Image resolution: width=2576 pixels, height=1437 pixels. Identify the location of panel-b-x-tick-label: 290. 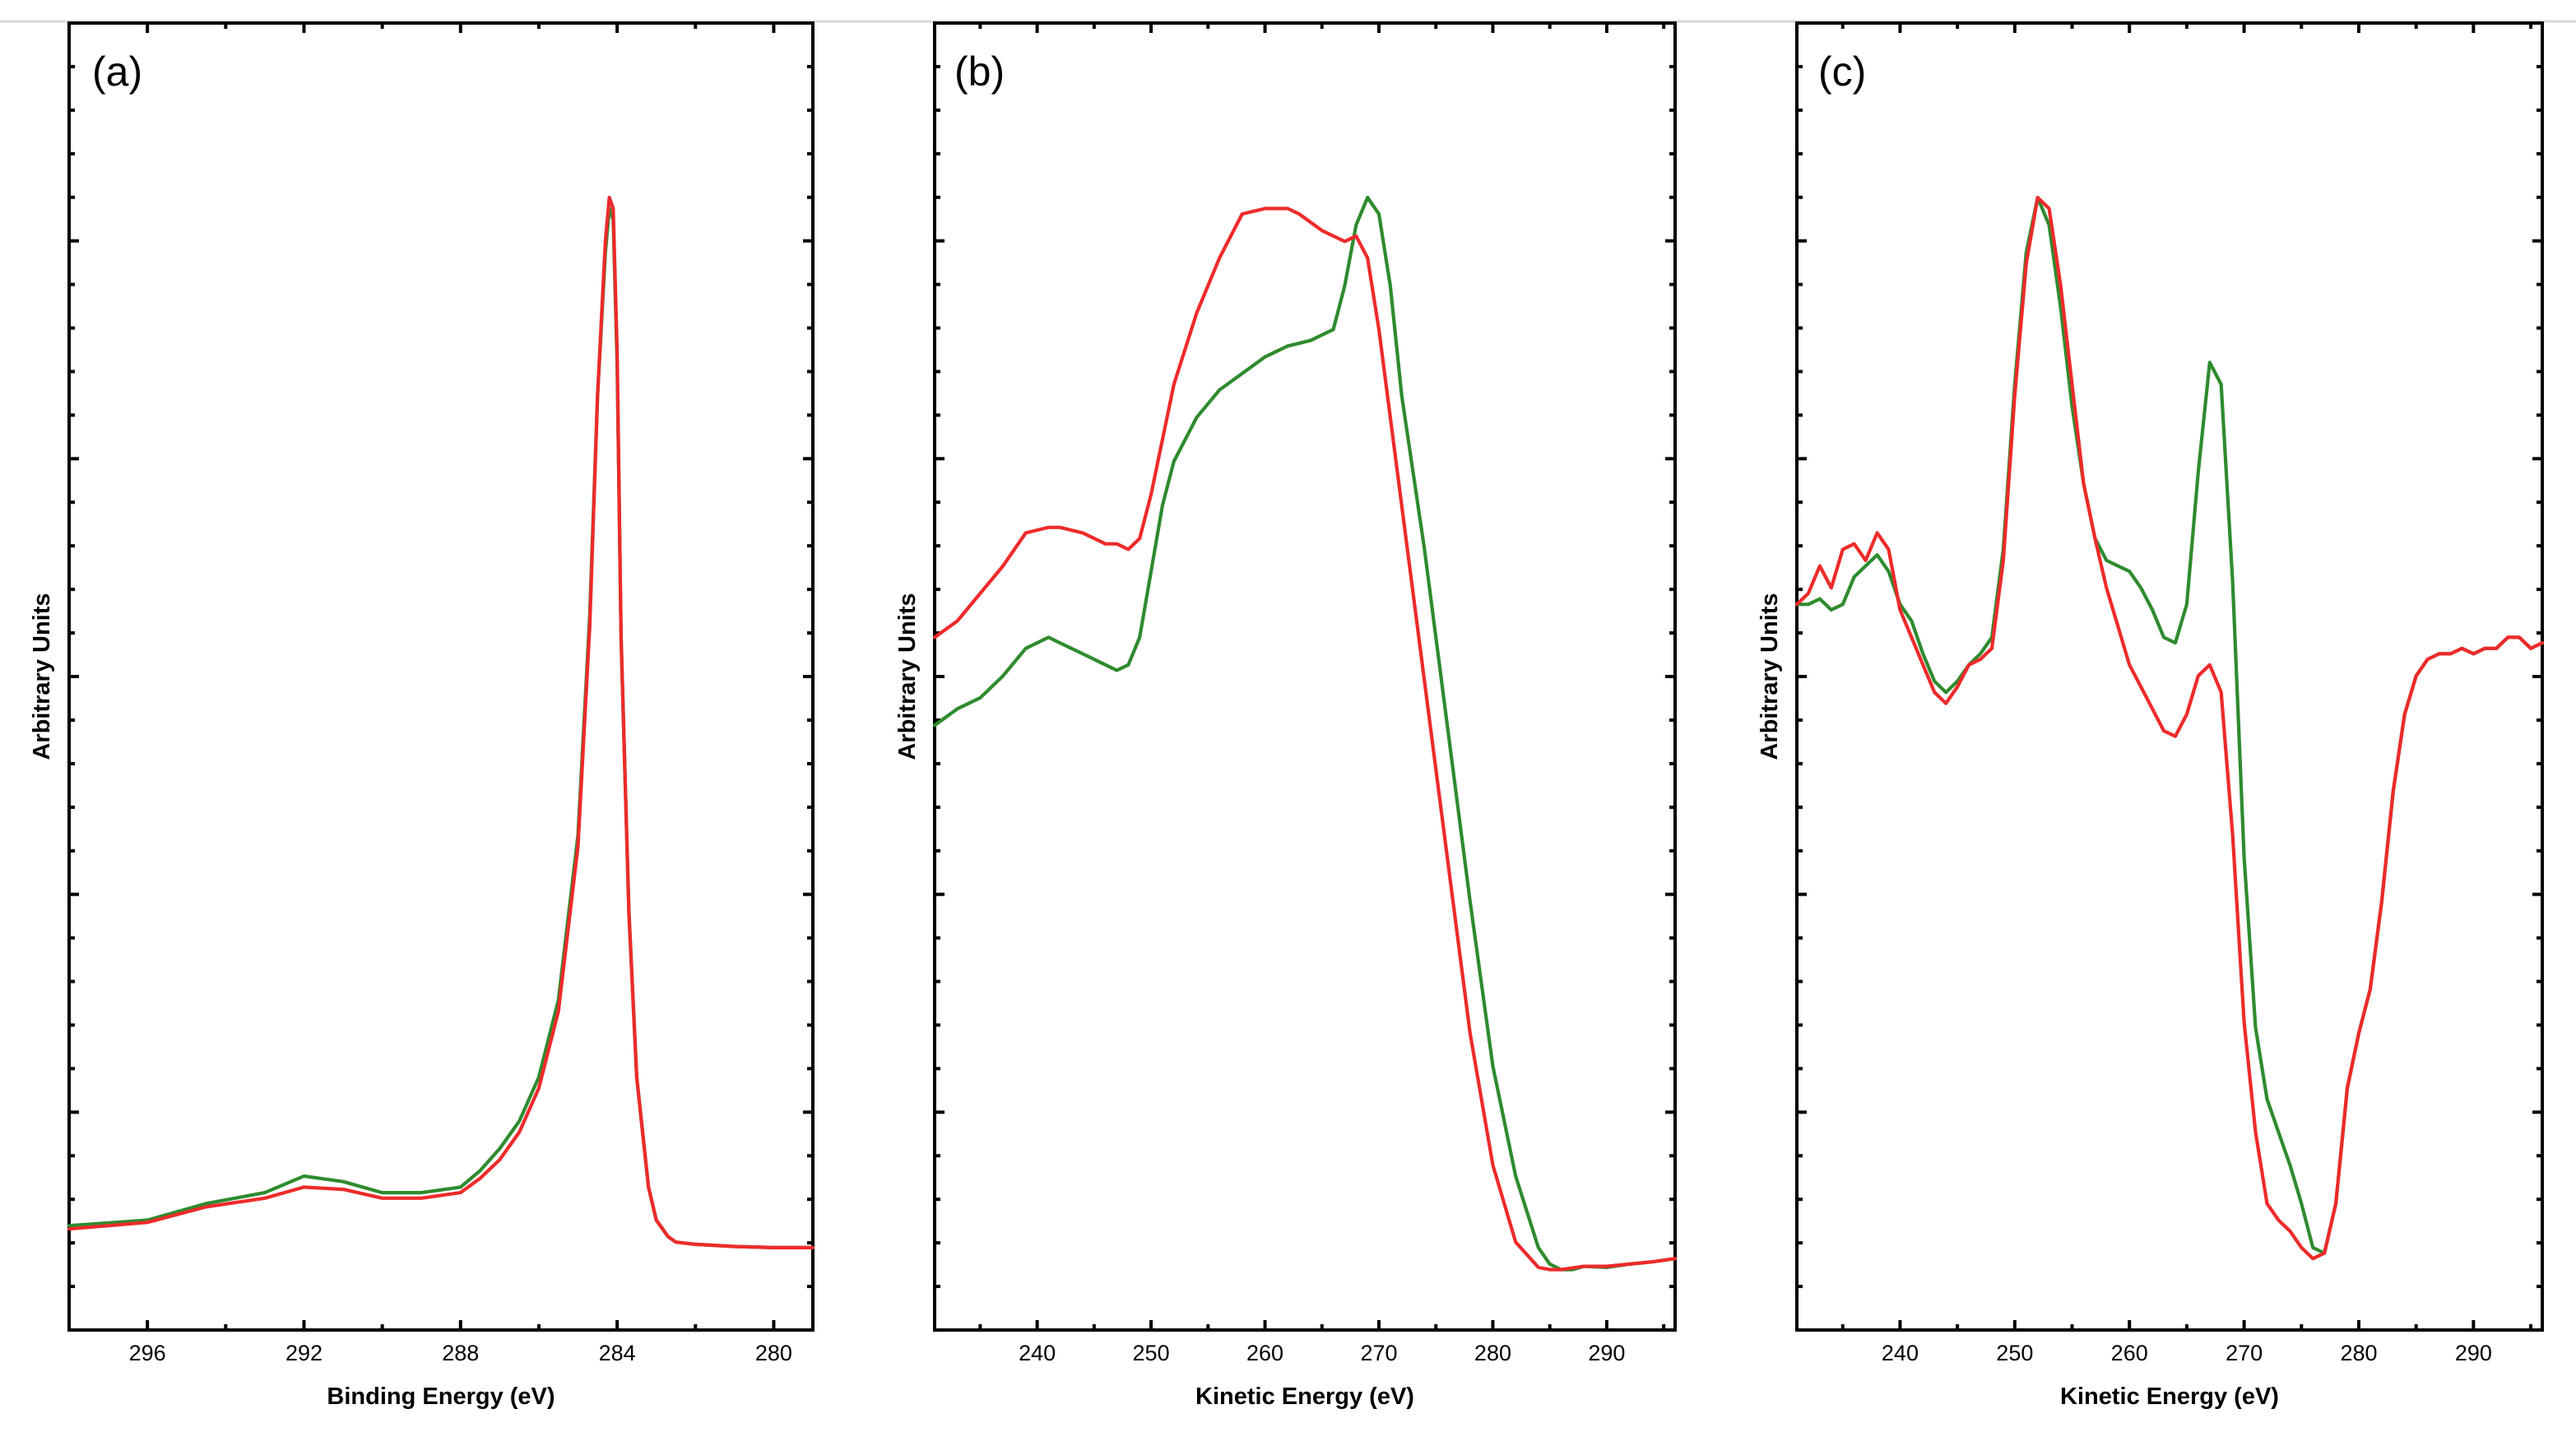
(1606, 1353).